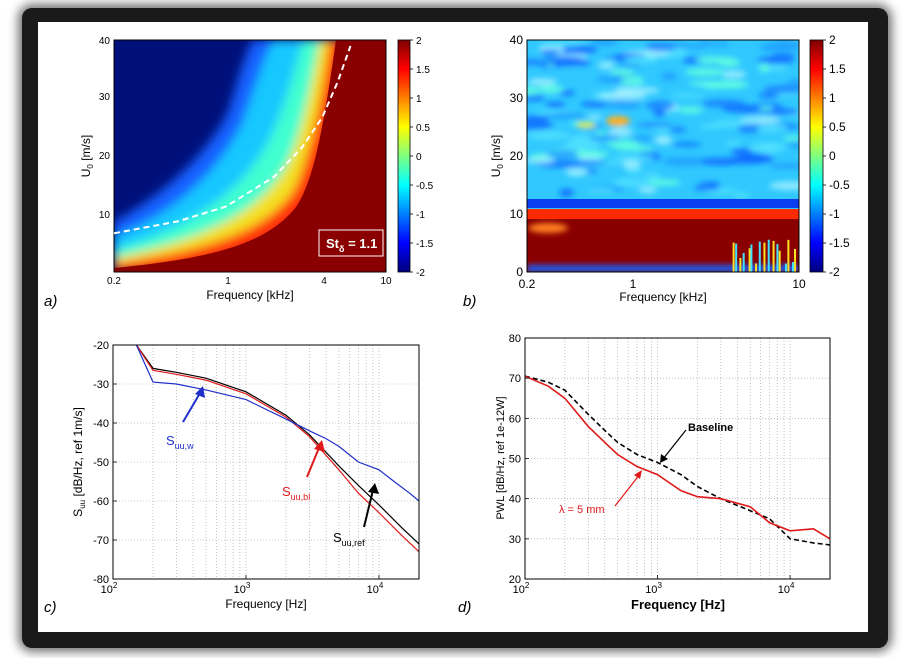  What do you see at coordinates (105, 215) in the screenshot?
I see `a-ytick: 10` at bounding box center [105, 215].